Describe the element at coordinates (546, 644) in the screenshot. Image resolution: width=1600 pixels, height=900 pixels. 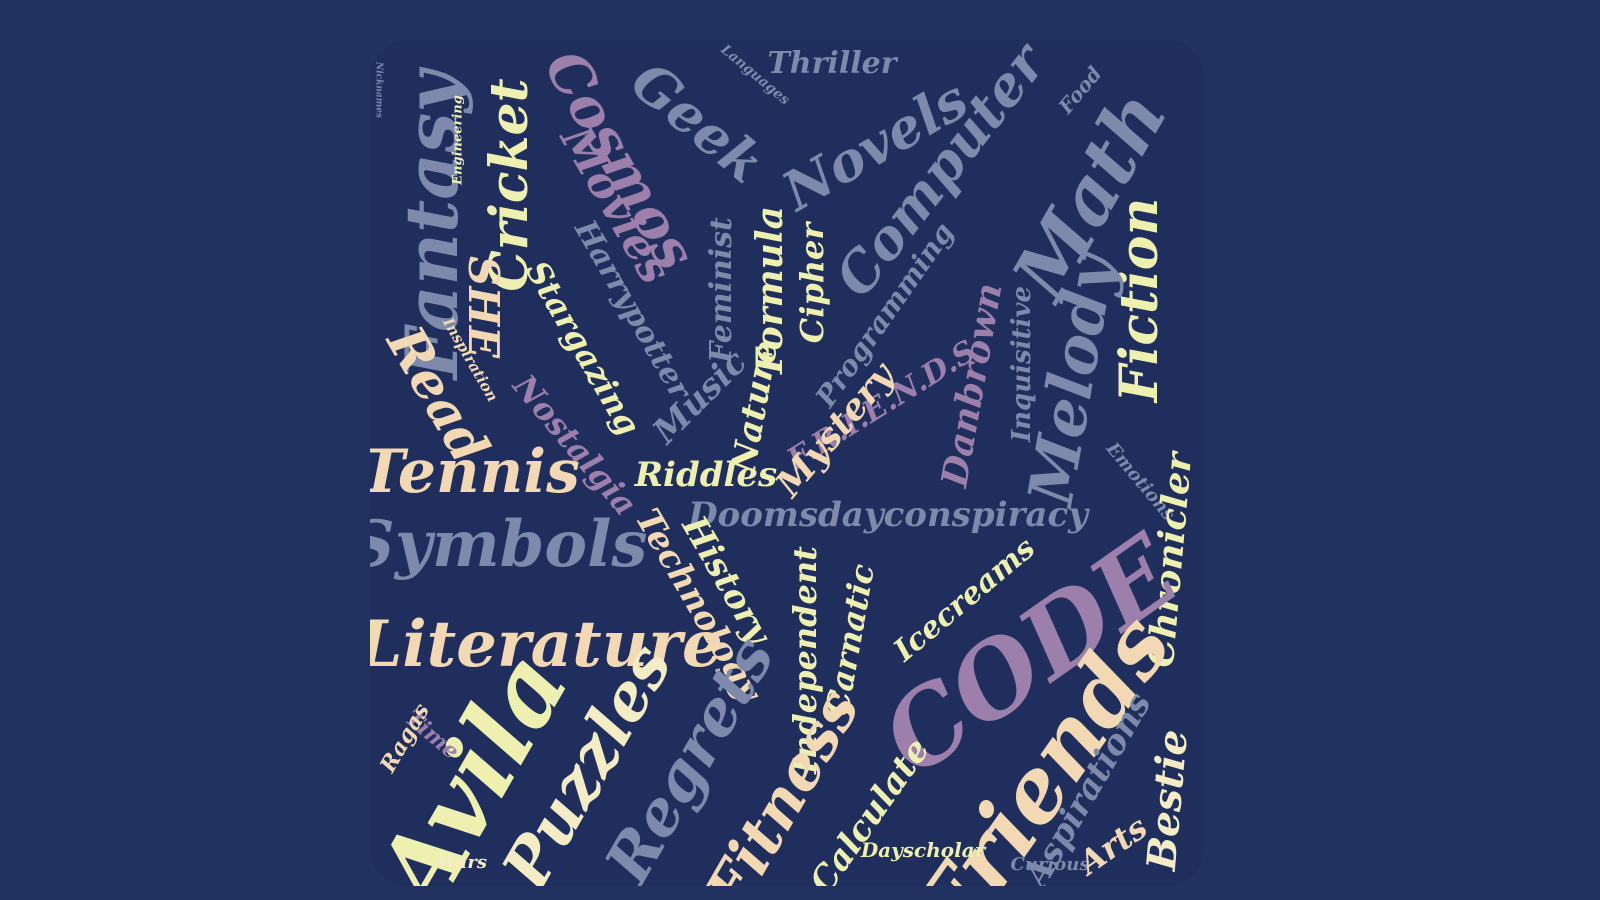
I see `word-literature: Literature` at that location.